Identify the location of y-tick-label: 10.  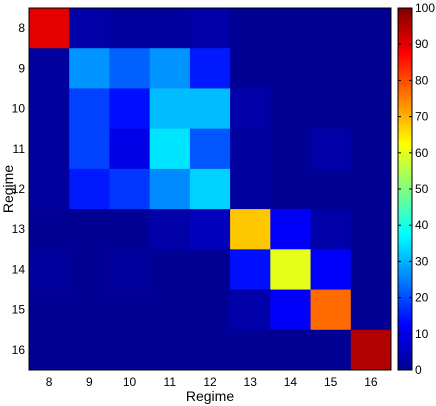
(19, 109).